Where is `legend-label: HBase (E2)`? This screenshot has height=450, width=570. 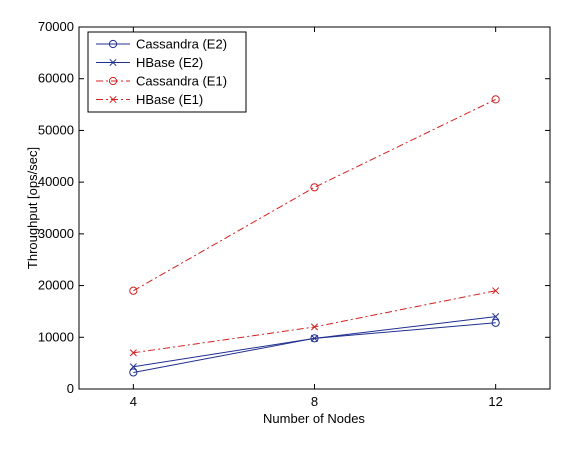 legend-label: HBase (E2) is located at coordinates (169, 62).